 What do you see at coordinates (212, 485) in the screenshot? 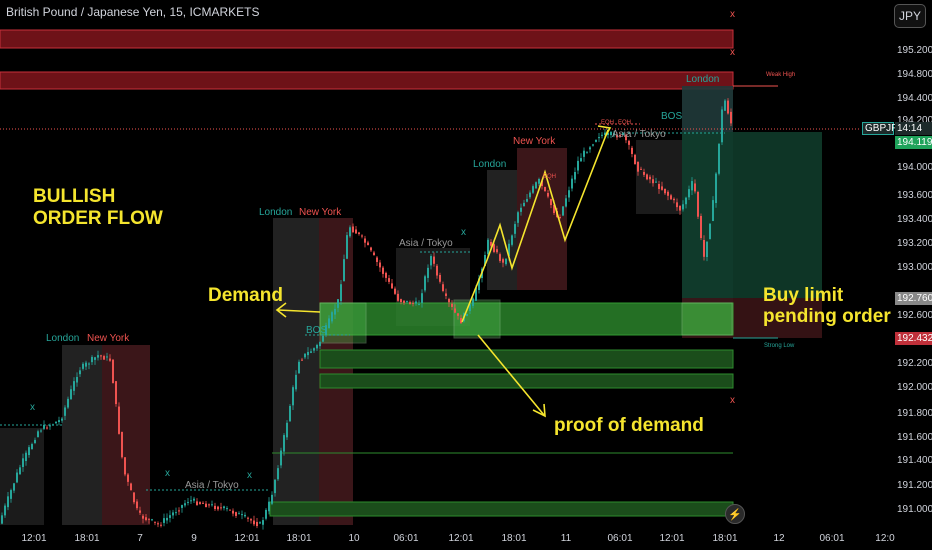
I see `session-label-asia-1: Asia / Tokyo` at bounding box center [212, 485].